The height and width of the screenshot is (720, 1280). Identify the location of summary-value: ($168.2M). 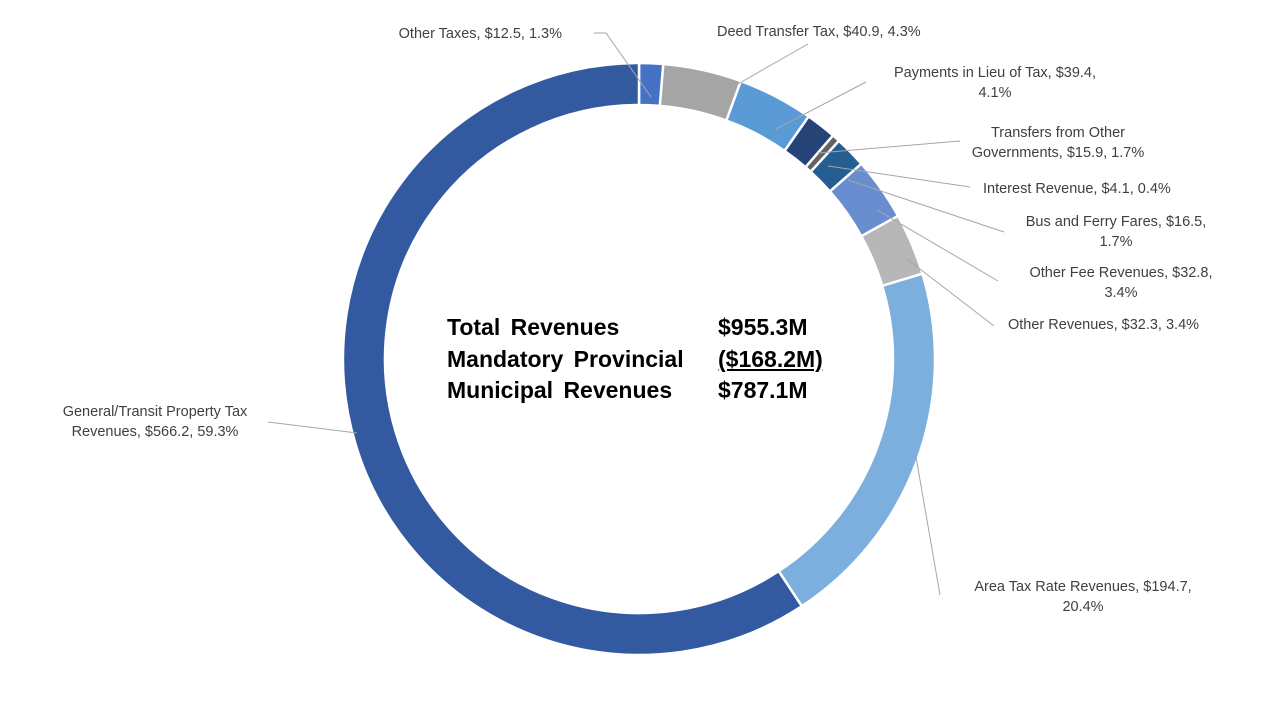
(770, 358).